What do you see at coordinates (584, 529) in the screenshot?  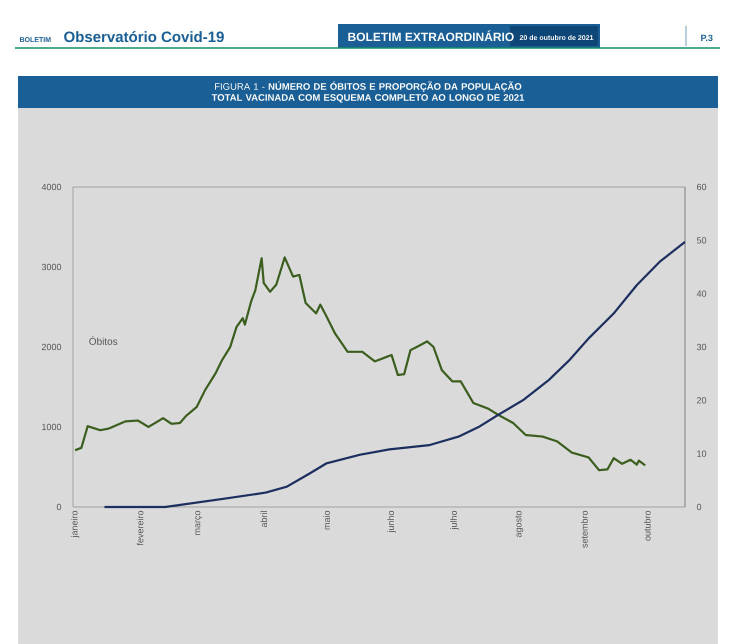 I see `x-tick-label: setembro` at bounding box center [584, 529].